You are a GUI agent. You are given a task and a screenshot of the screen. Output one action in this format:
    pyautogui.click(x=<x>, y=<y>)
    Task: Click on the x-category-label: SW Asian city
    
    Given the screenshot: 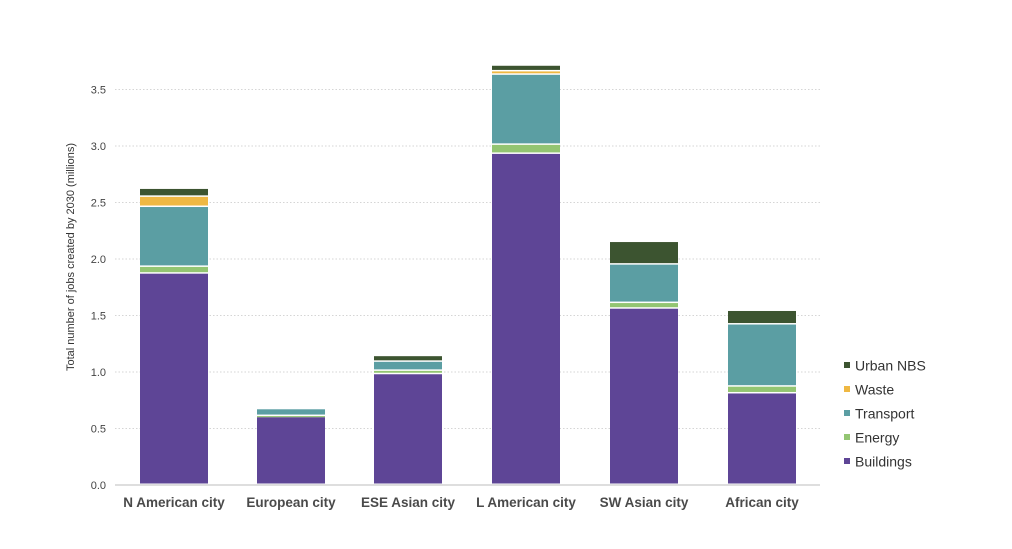 What is the action you would take?
    pyautogui.click(x=644, y=502)
    